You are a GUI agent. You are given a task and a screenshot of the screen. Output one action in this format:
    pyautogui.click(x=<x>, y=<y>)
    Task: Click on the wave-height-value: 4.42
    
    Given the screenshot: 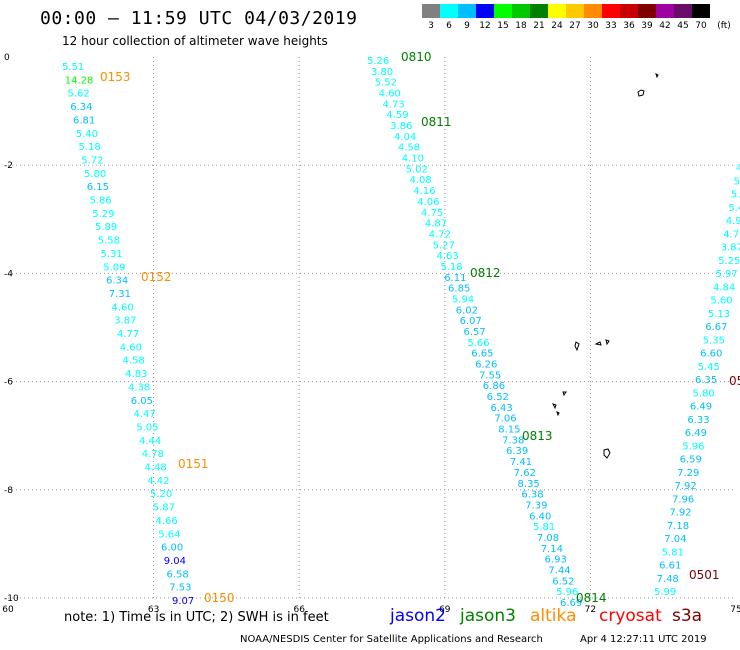 What is the action you would take?
    pyautogui.click(x=158, y=481)
    